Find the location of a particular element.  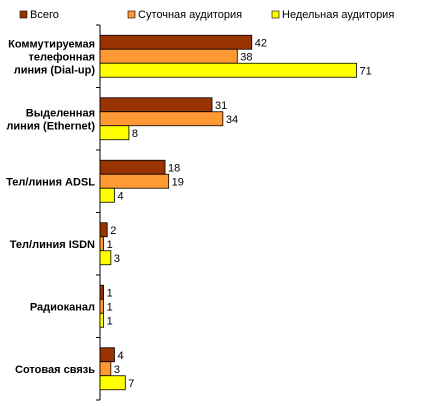

category-label: линия (Dial-up) is located at coordinates (55, 70).